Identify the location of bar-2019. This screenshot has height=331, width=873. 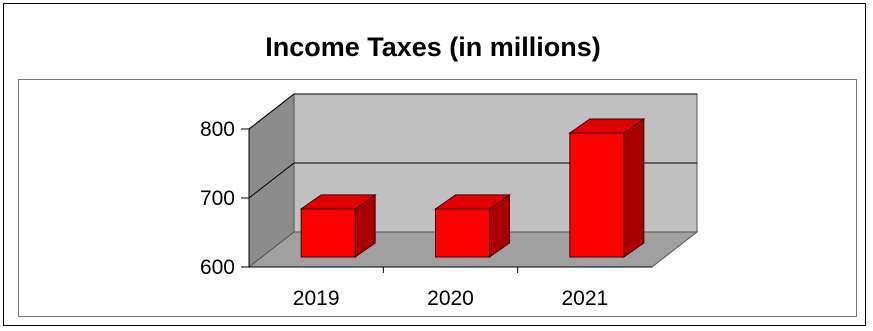
(338, 225).